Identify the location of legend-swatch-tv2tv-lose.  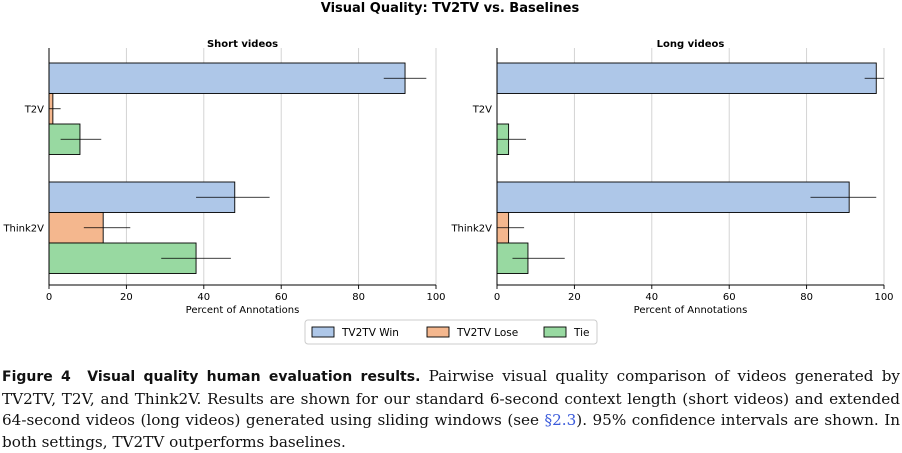
(438, 332).